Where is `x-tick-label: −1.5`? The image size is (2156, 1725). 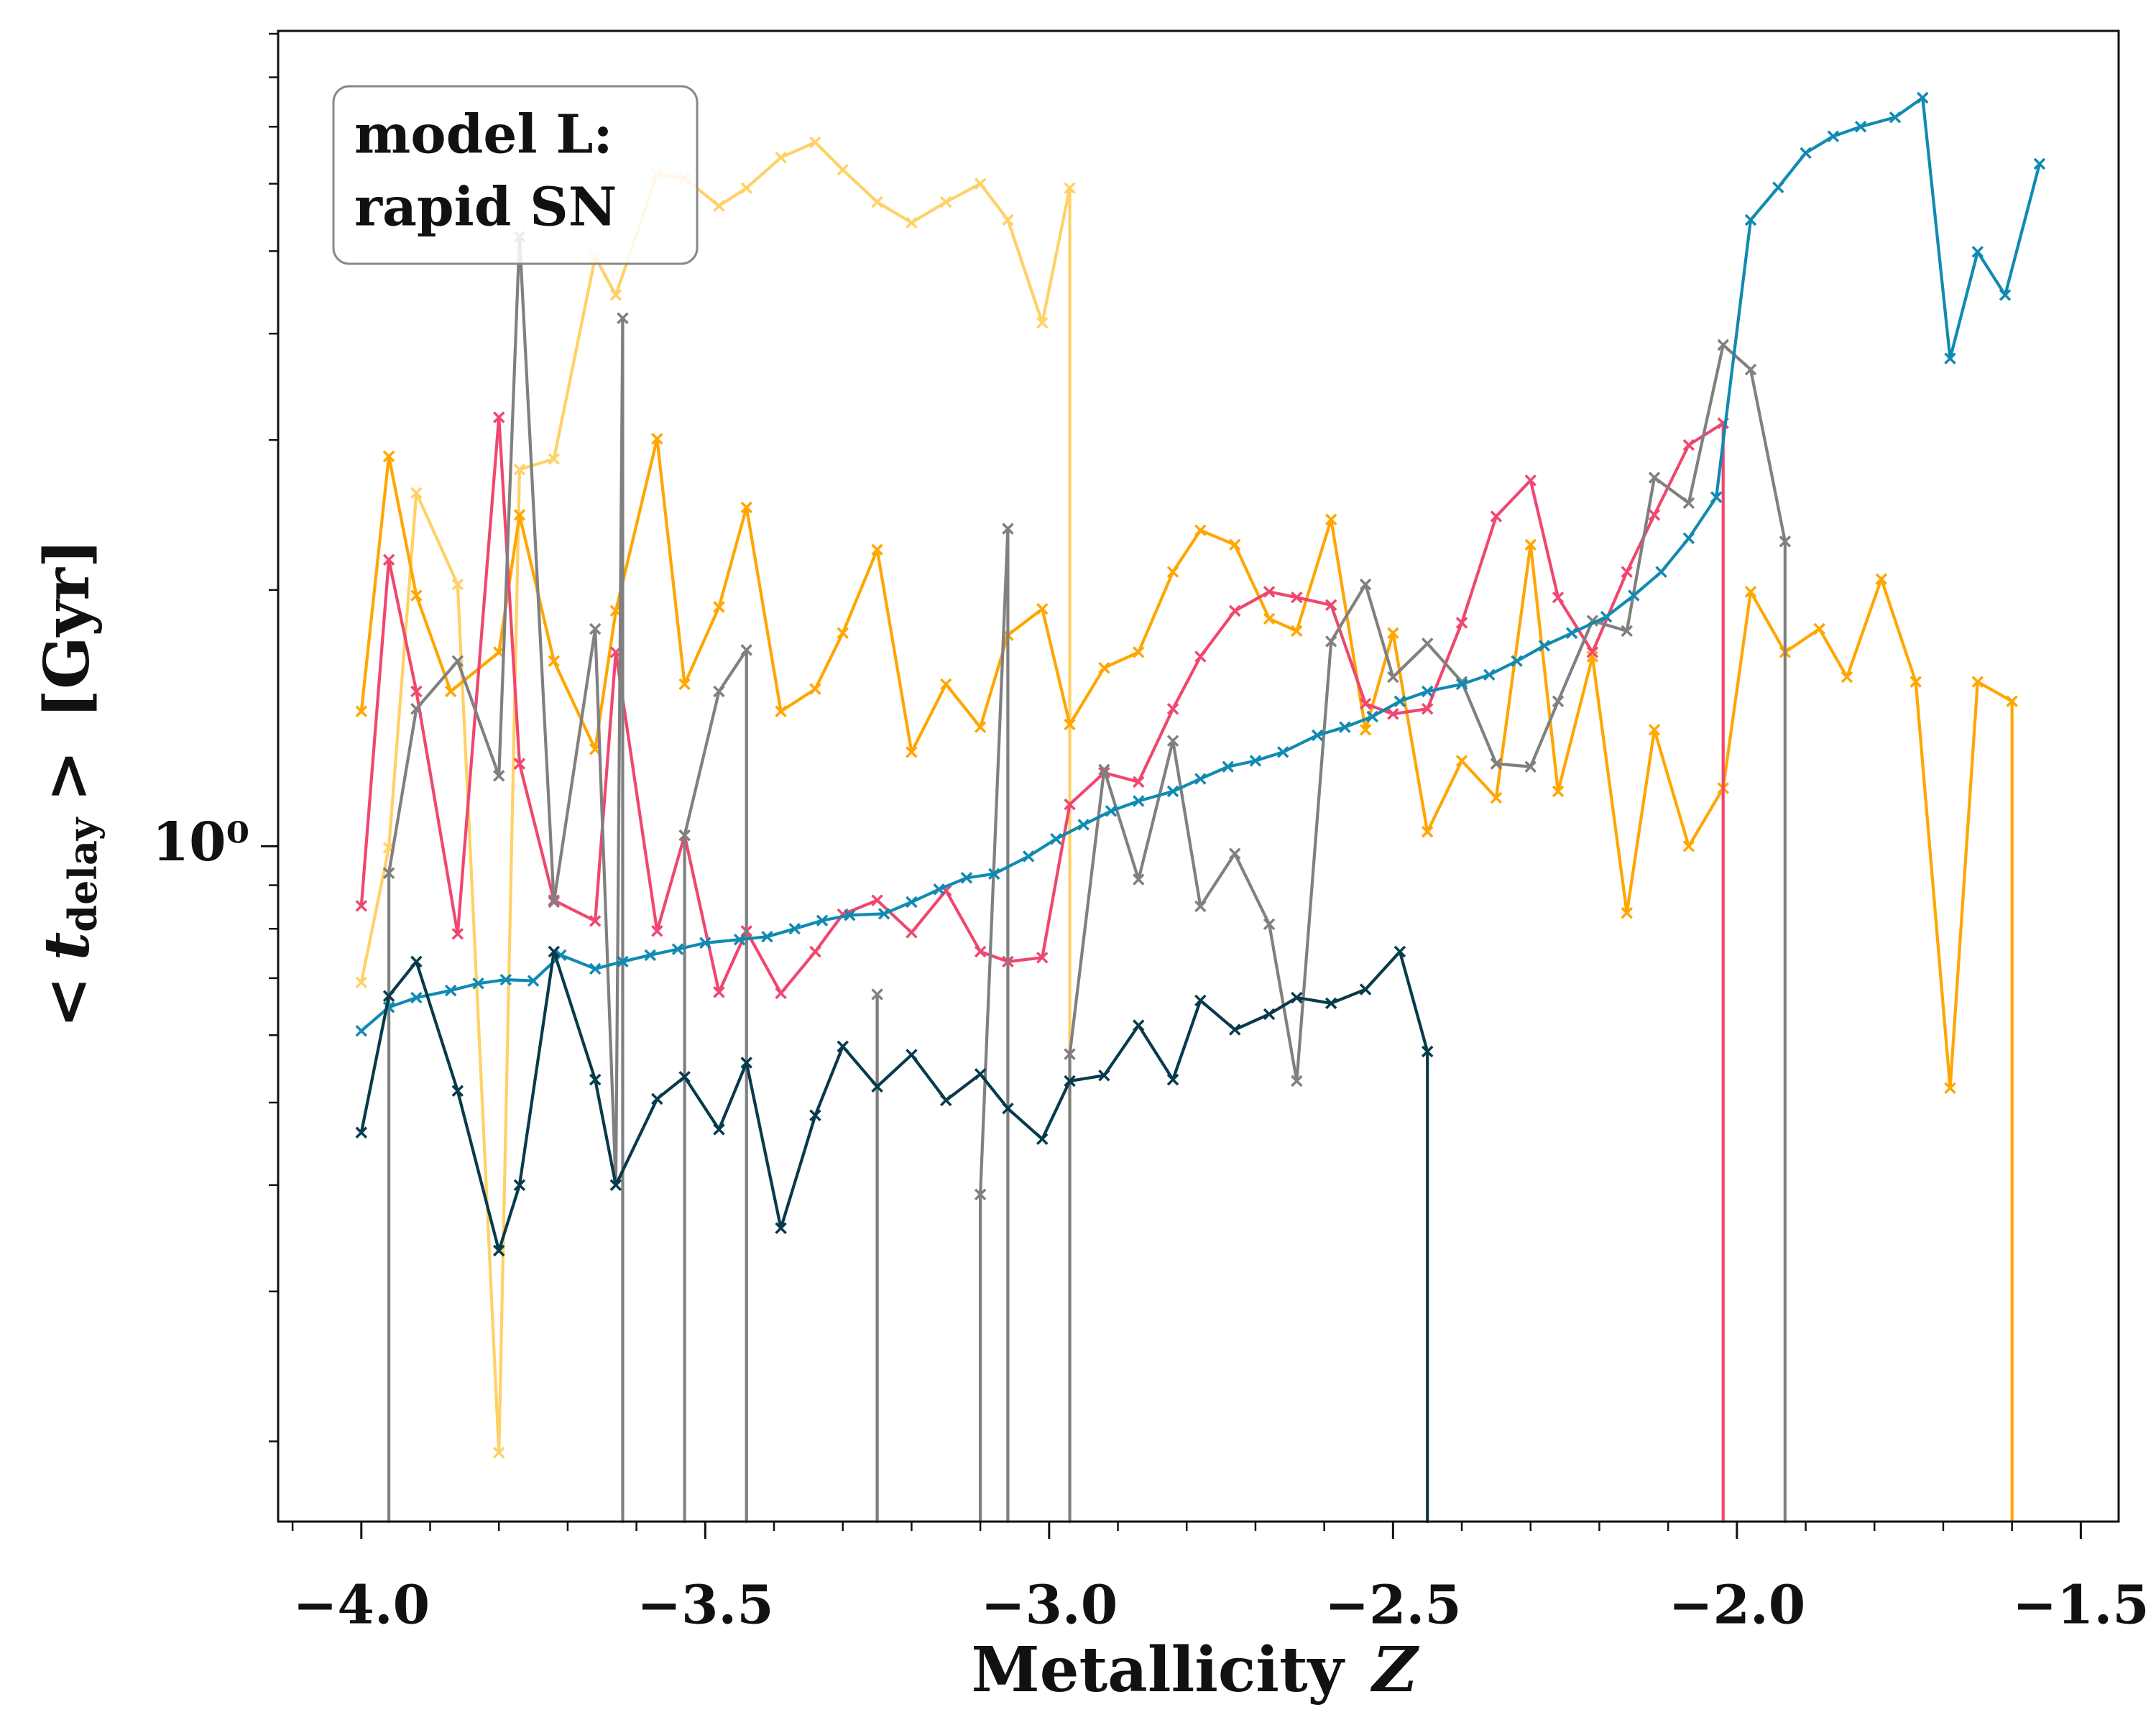 x-tick-label: −1.5 is located at coordinates (2081, 1606).